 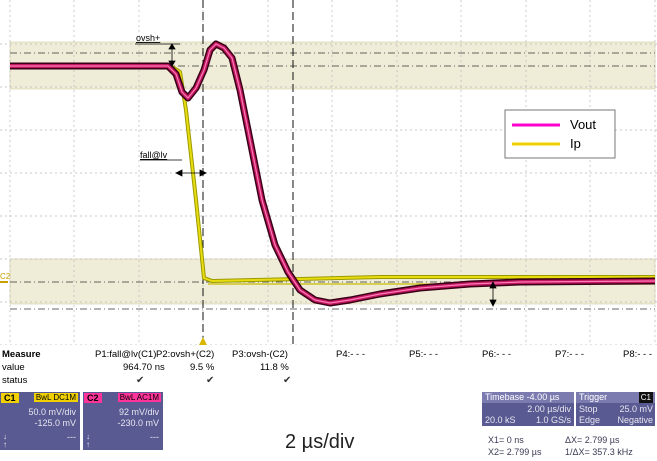 I want to click on cursor-x2-readout: X2= 2.799 µs, so click(x=515, y=452).